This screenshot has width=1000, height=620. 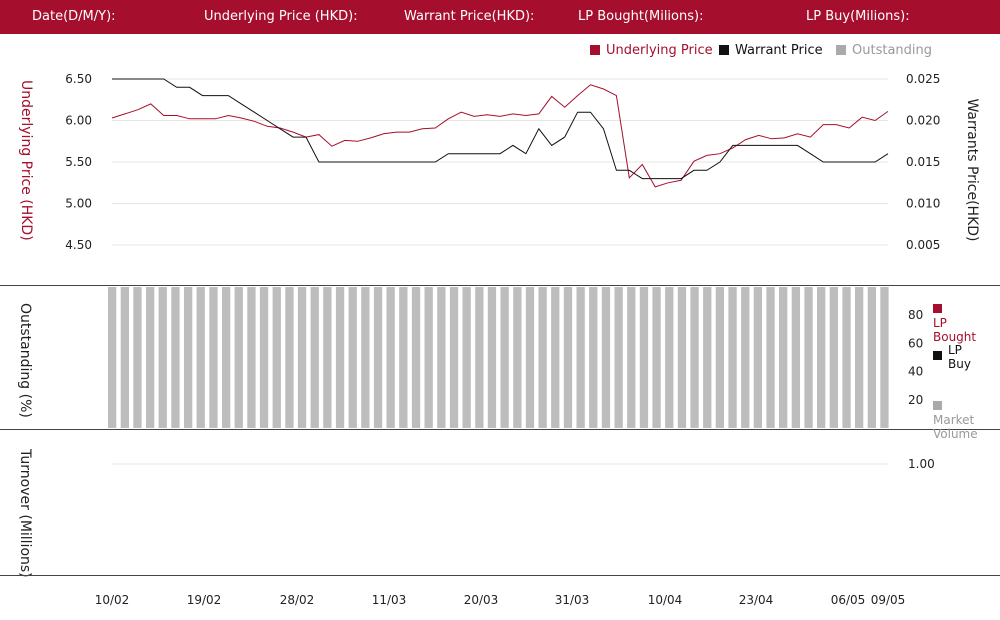 I want to click on legend-lp-bought: LP Bought, so click(x=966, y=320).